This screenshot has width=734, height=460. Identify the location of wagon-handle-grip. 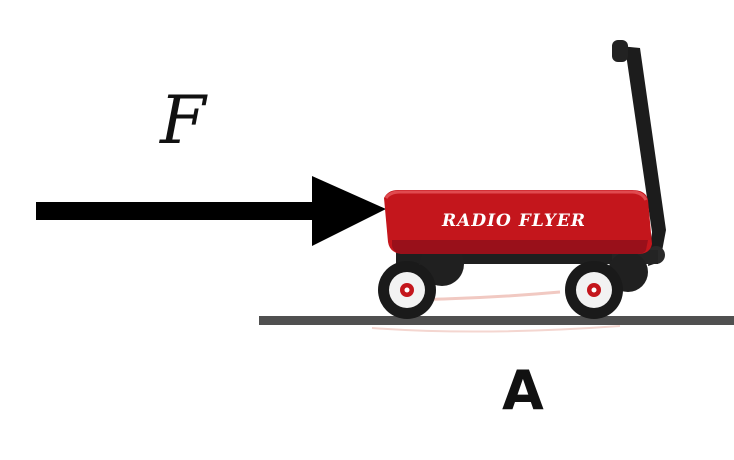
(620, 51).